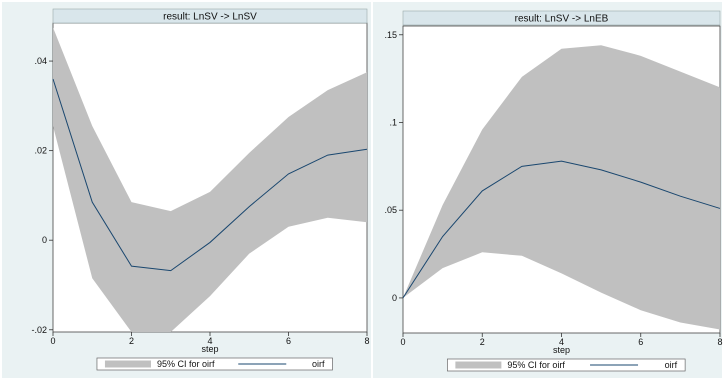  I want to click on chart-title: result: LnSV -> LnEB, so click(562, 19).